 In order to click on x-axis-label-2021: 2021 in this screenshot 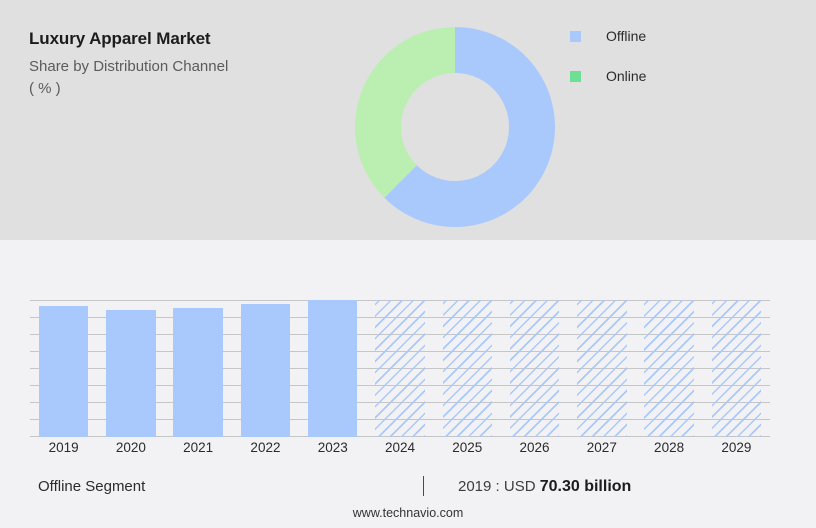, I will do `click(198, 447)`.